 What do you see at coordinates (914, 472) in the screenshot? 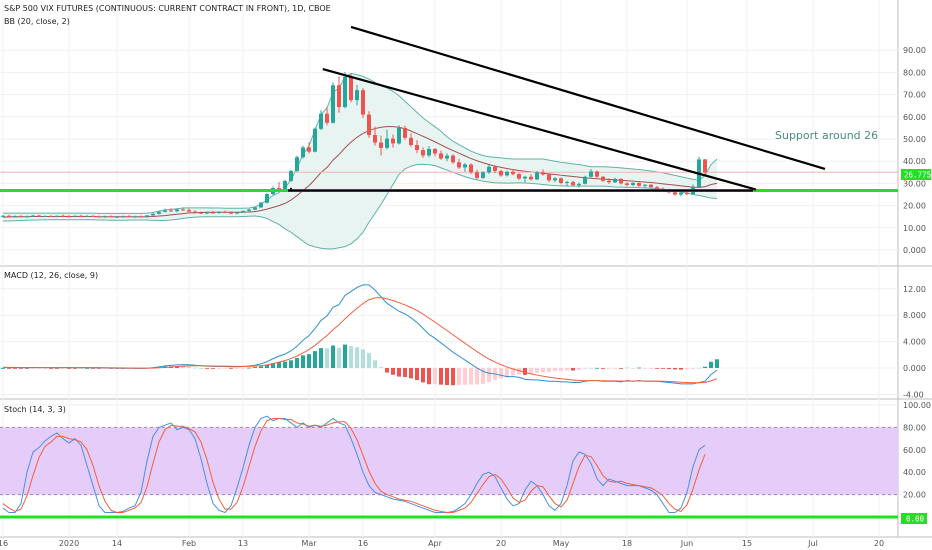
I see `stoch-tick-label: 40.00` at bounding box center [914, 472].